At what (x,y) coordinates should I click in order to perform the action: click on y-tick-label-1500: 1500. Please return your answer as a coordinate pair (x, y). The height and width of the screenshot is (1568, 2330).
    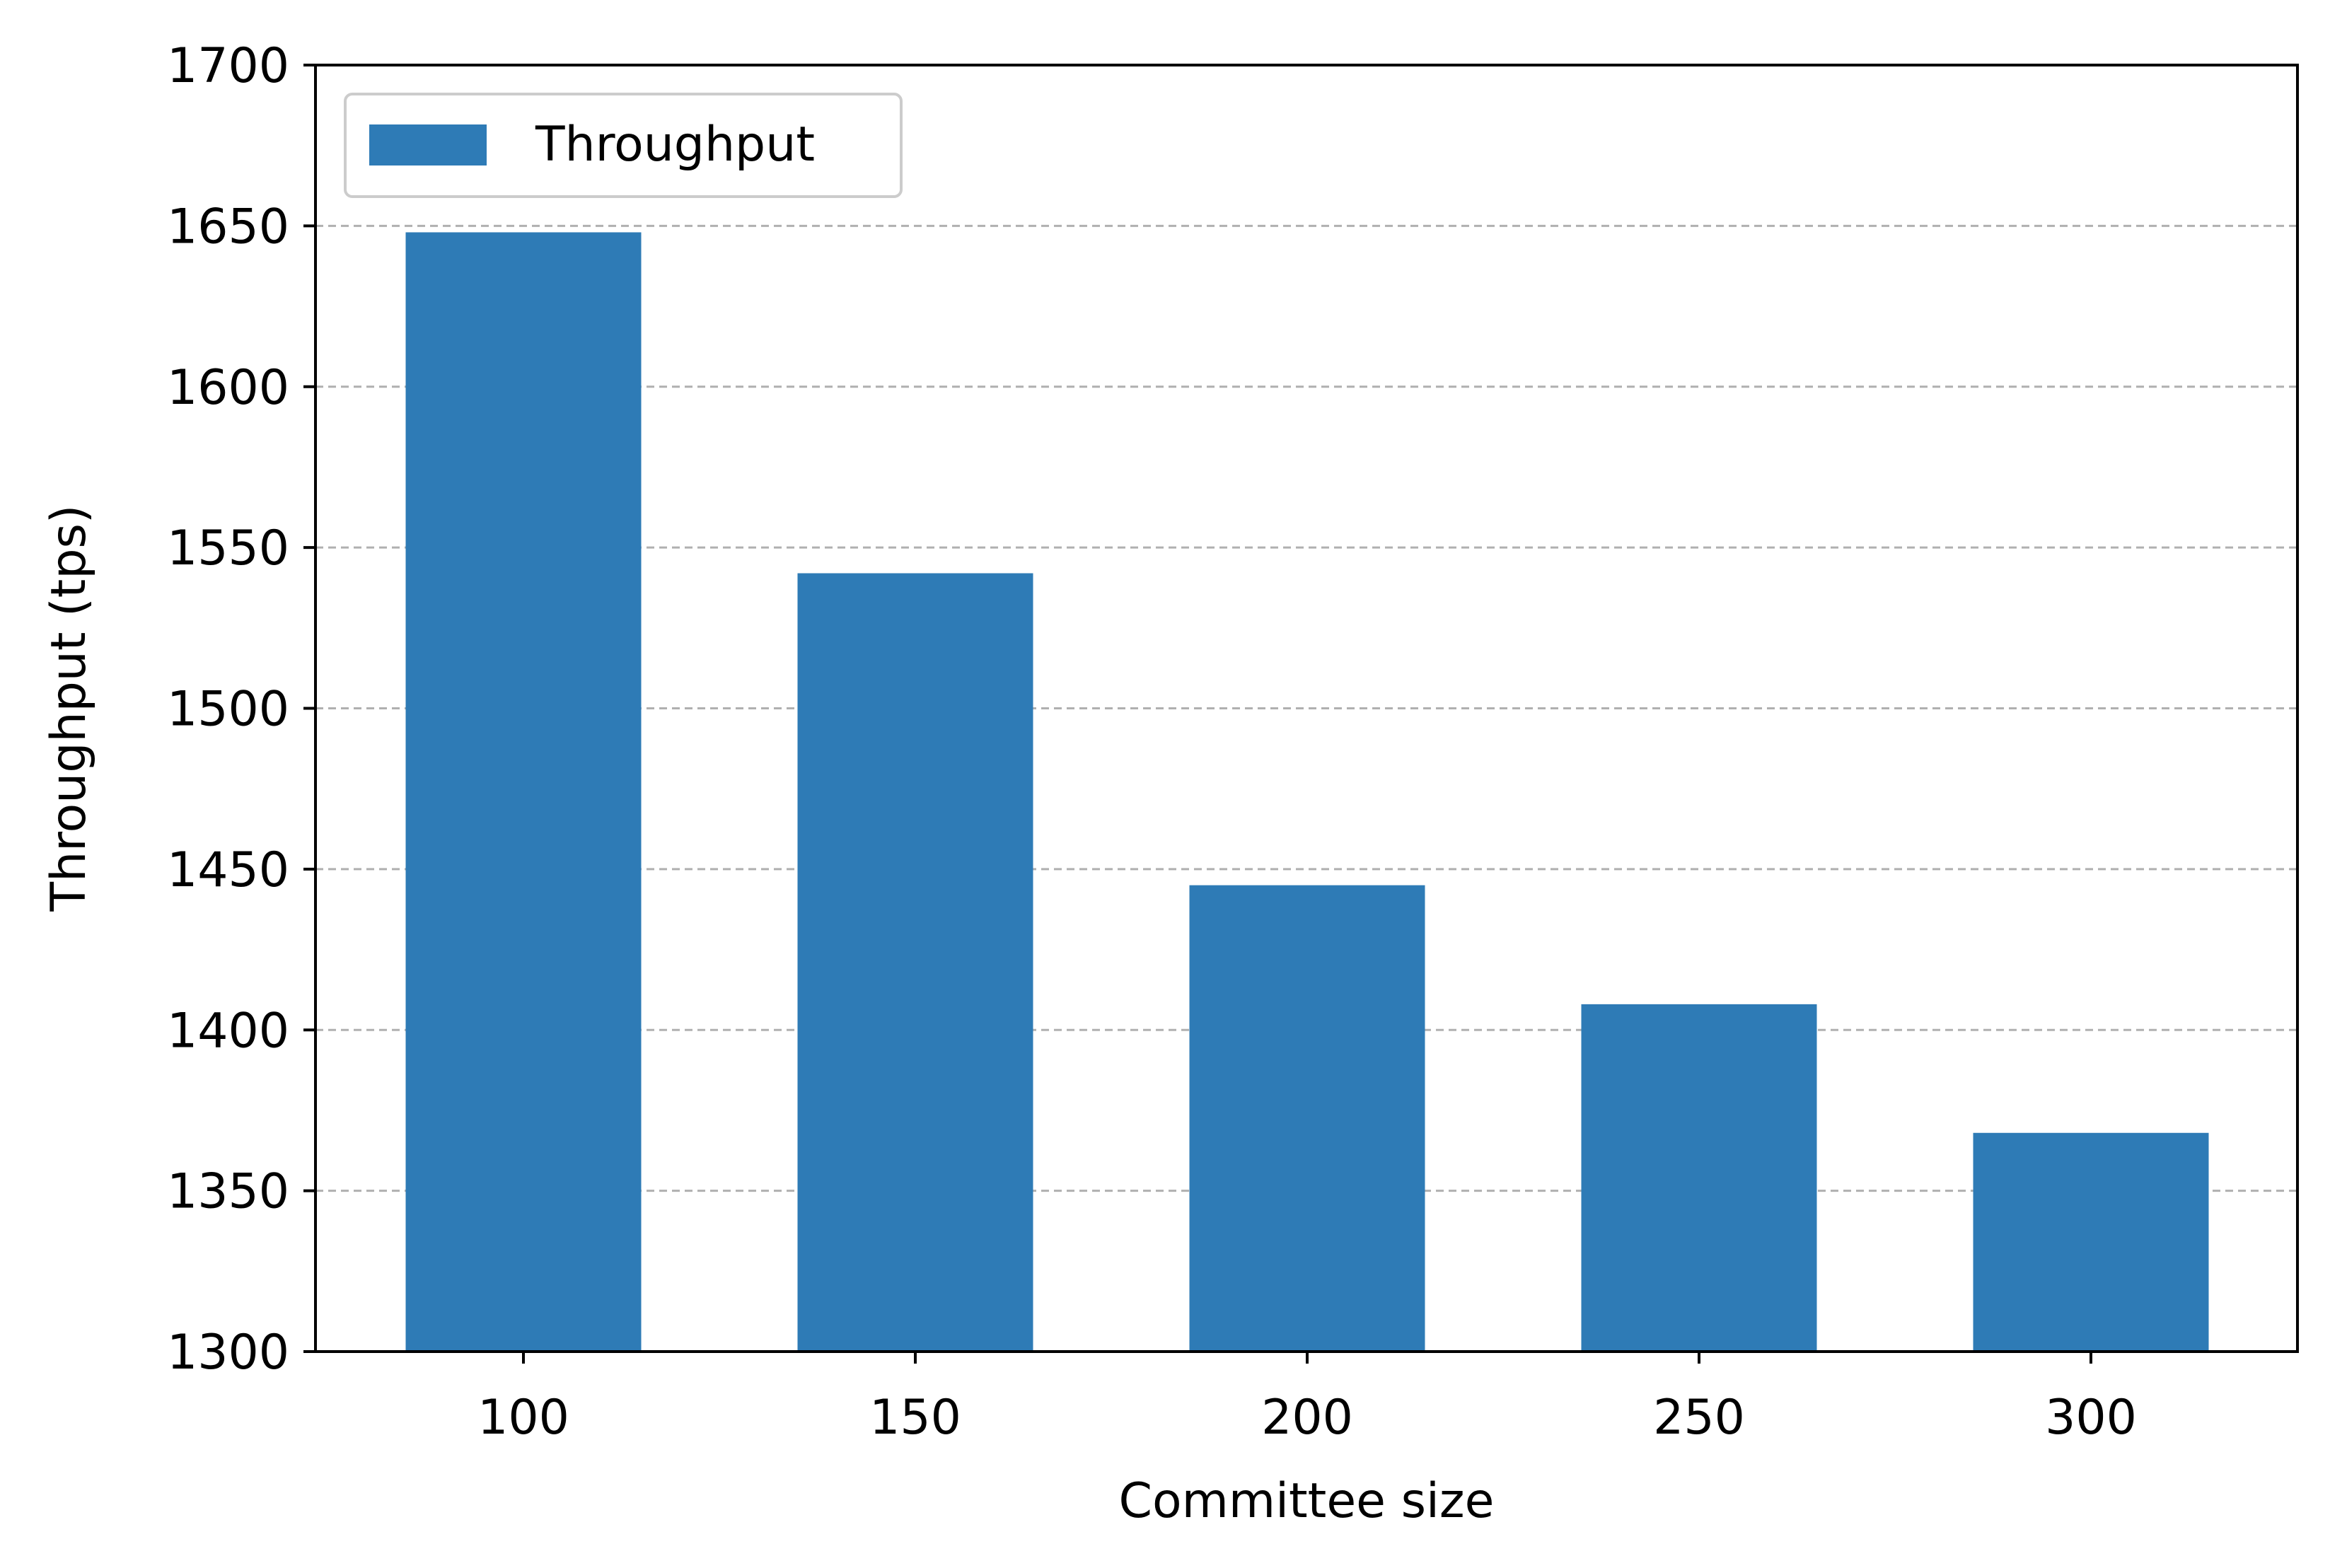
    Looking at the image, I should click on (228, 710).